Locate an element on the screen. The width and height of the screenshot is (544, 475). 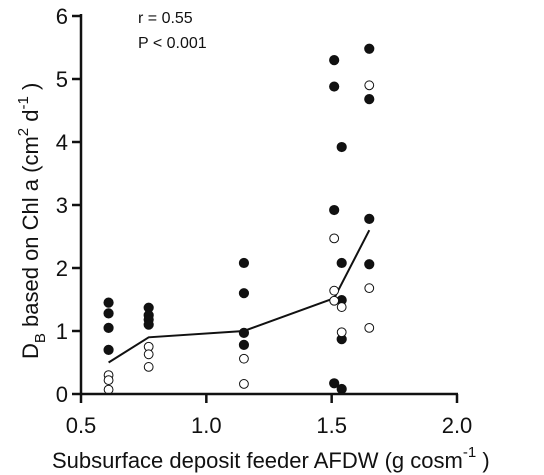
y-axis-title-mid2: d is located at coordinates (30, 119).